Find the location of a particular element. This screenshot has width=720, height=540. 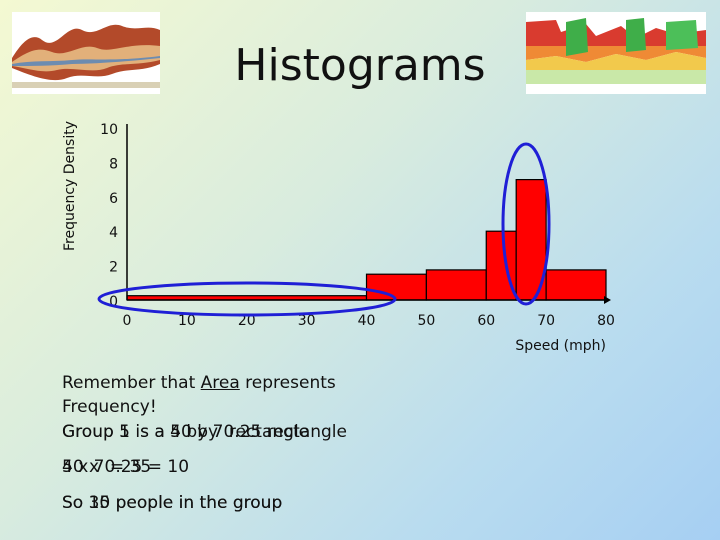

x-tick-label-60: 60 is located at coordinates (486, 321).